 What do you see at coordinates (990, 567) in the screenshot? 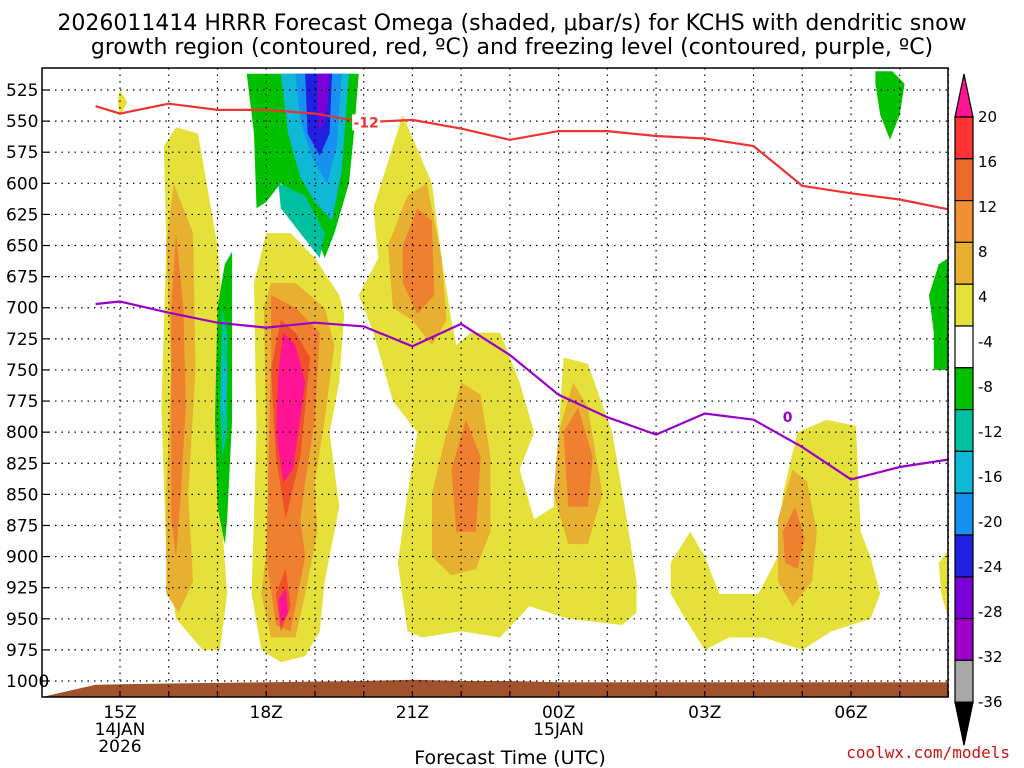
I see `colorbar-level-label: -24` at bounding box center [990, 567].